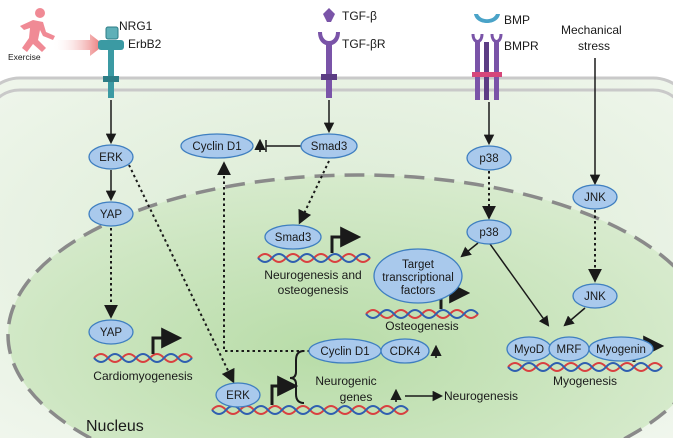  I want to click on svg-text: MRF, so click(569, 350).